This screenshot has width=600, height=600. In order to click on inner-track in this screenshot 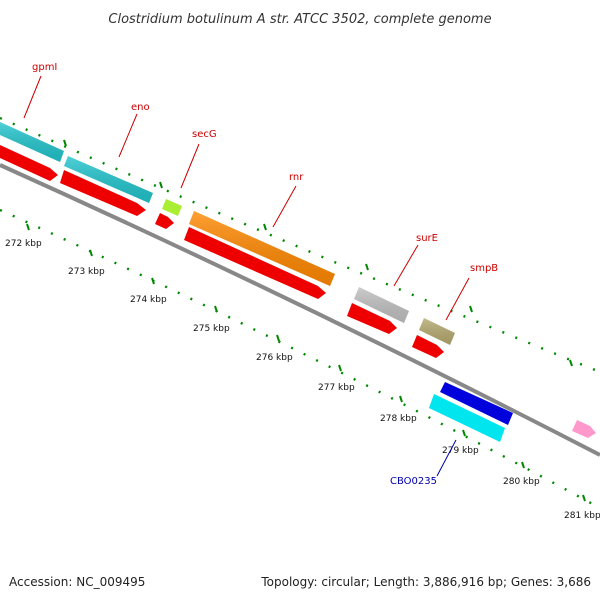, I will do `click(512, 412)`.